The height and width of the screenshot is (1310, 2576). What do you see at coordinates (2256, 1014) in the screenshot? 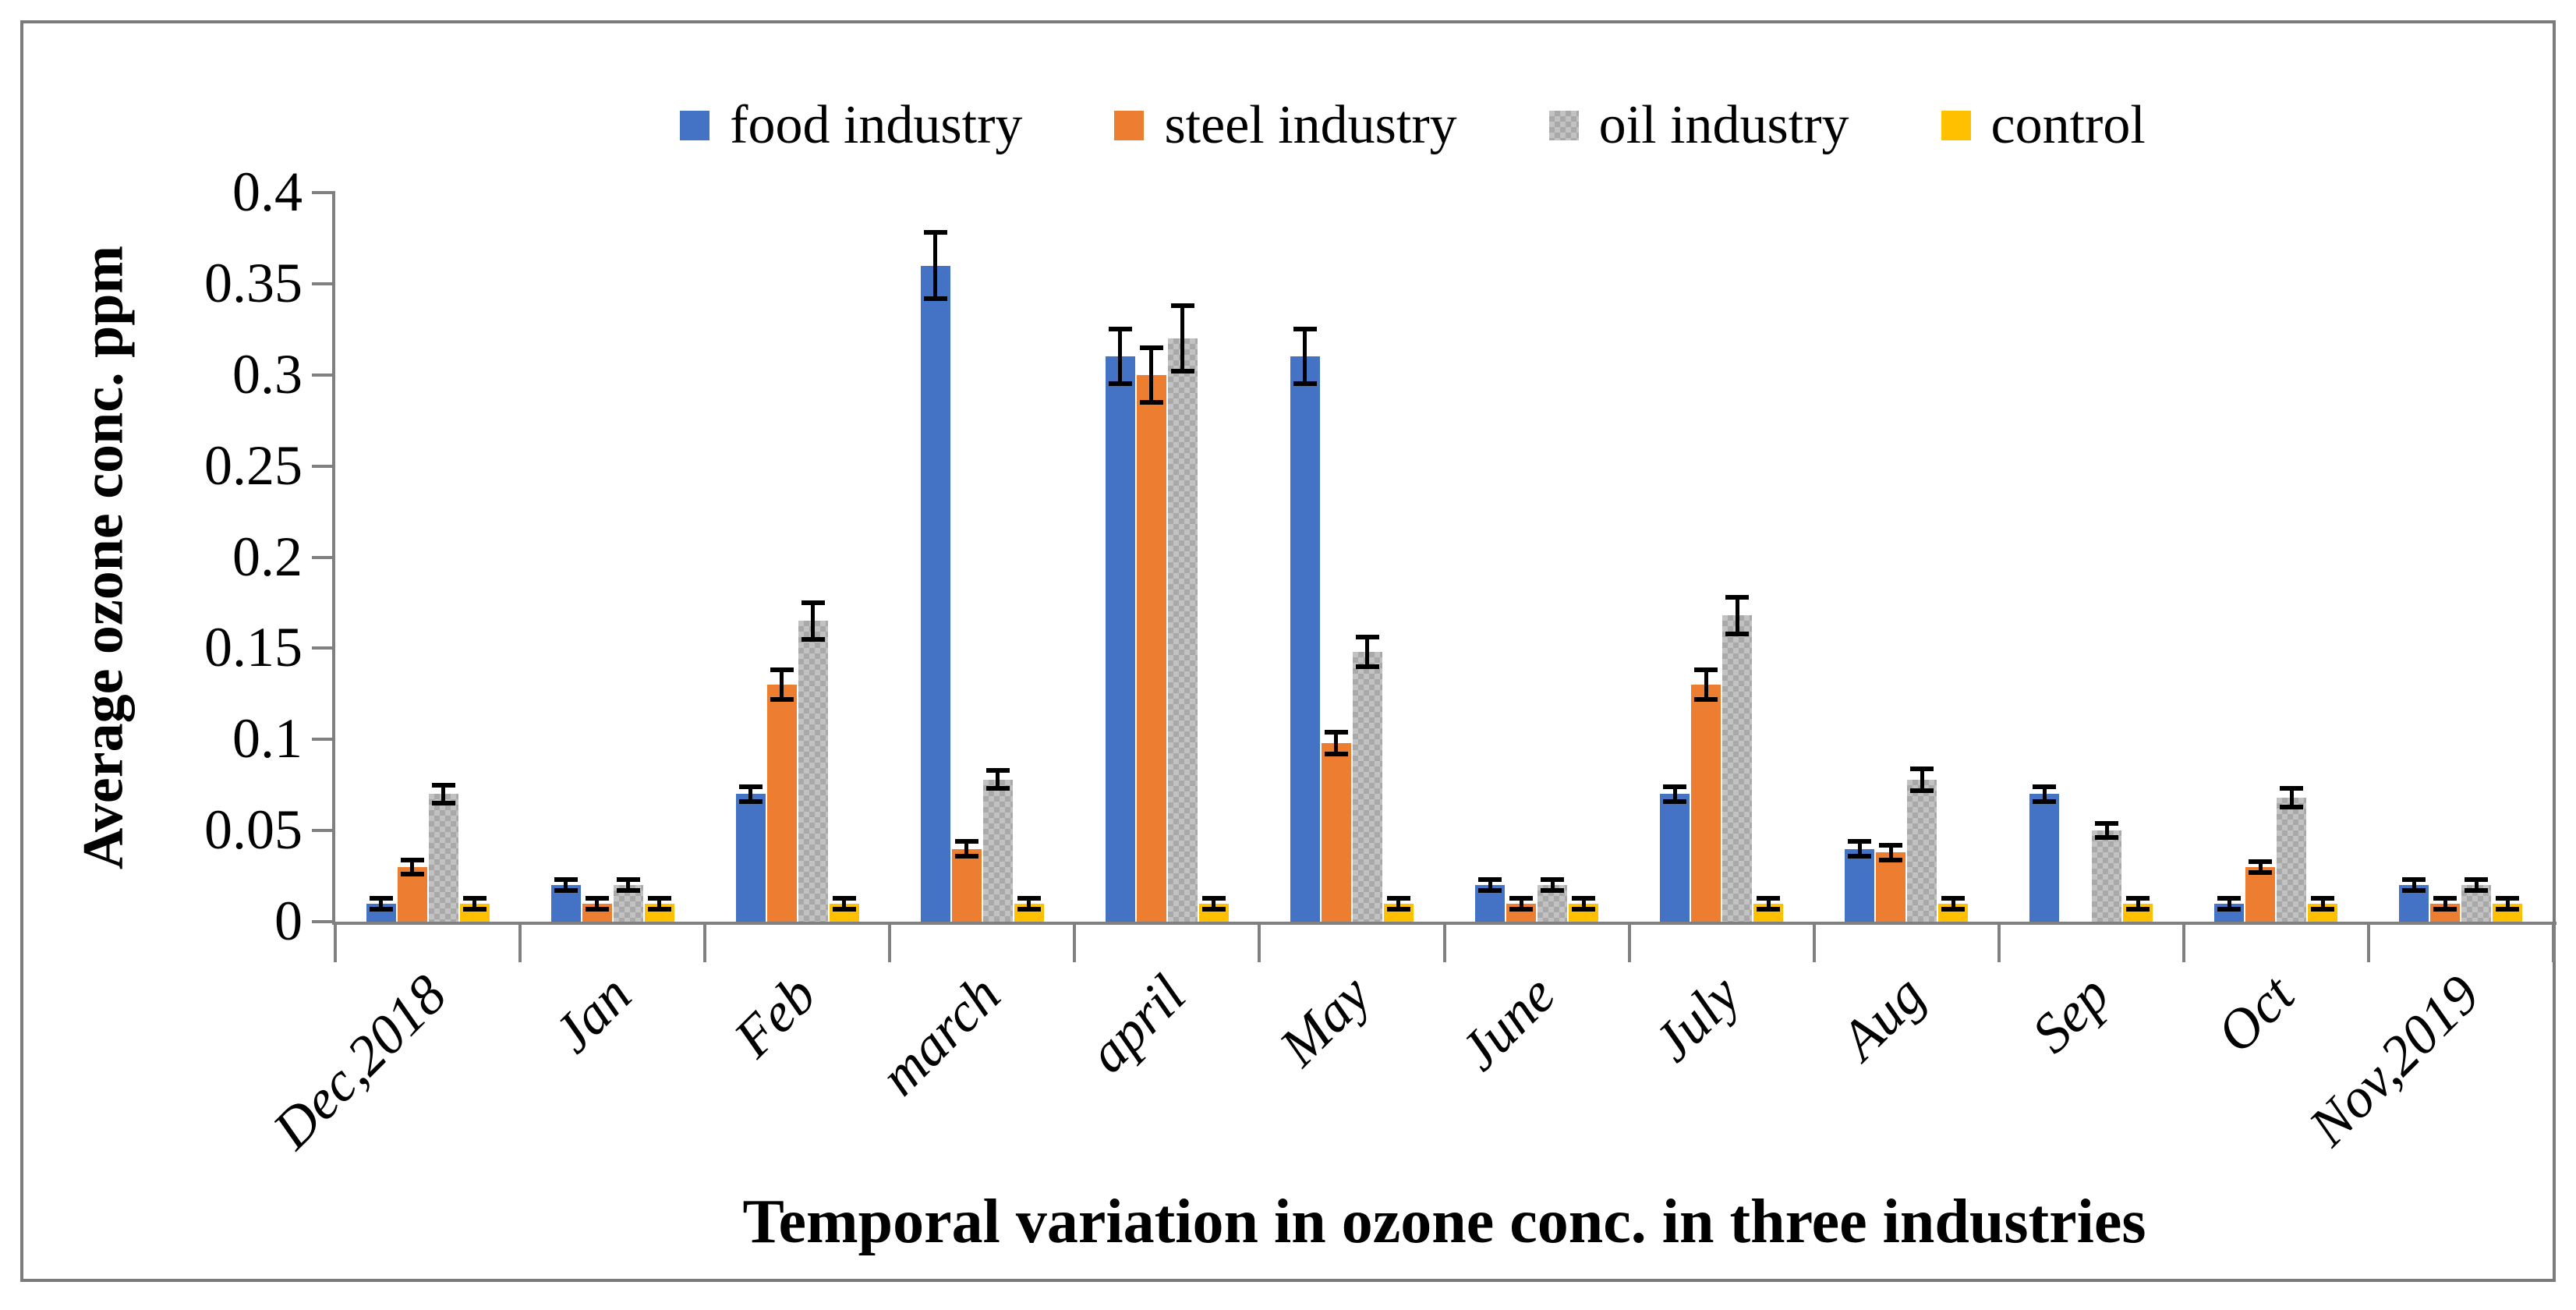
I see `x-category-label: Oct` at bounding box center [2256, 1014].